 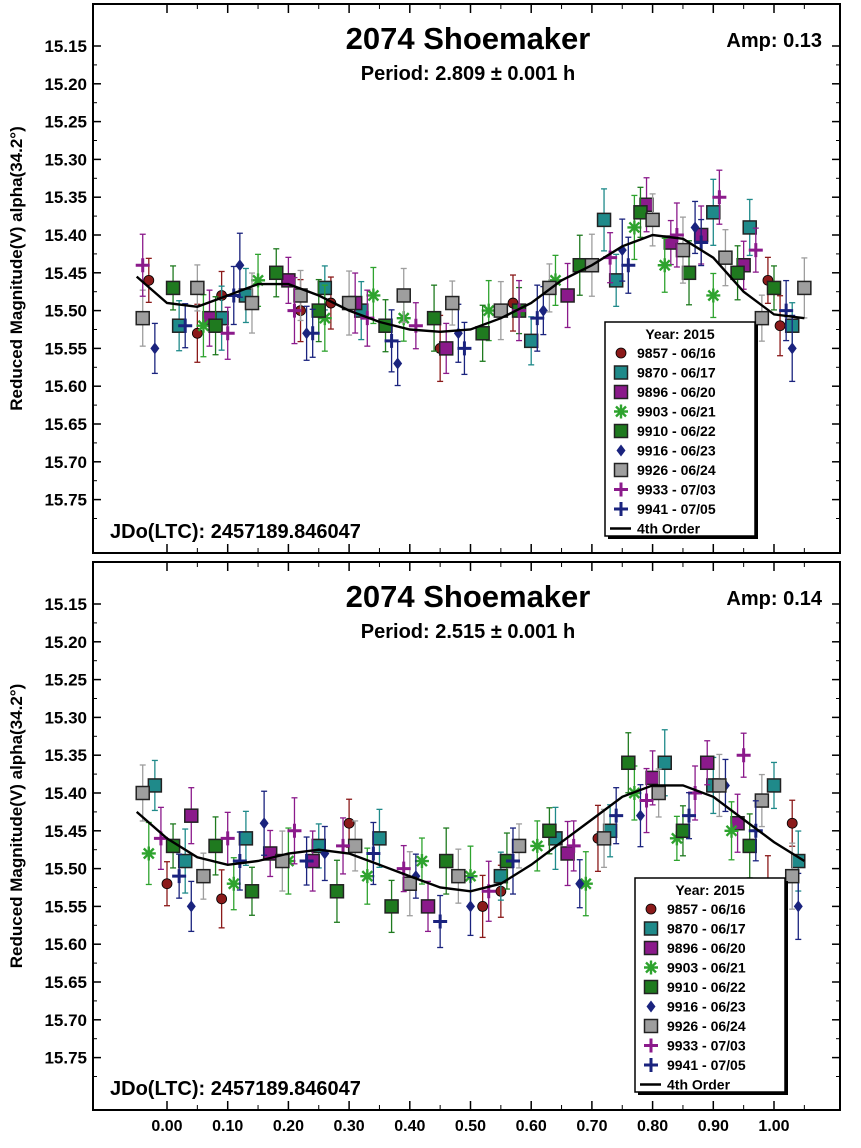 I want to click on legend-entry-label: 9896 - 06/20, so click(x=676, y=392).